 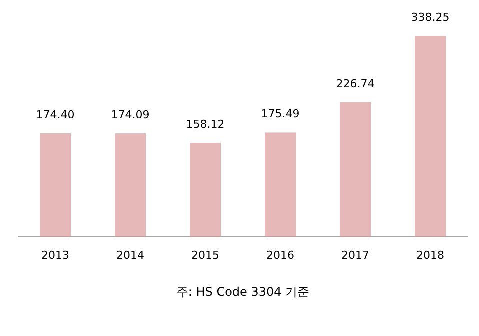 I want to click on data-label: 226.74, so click(x=355, y=83).